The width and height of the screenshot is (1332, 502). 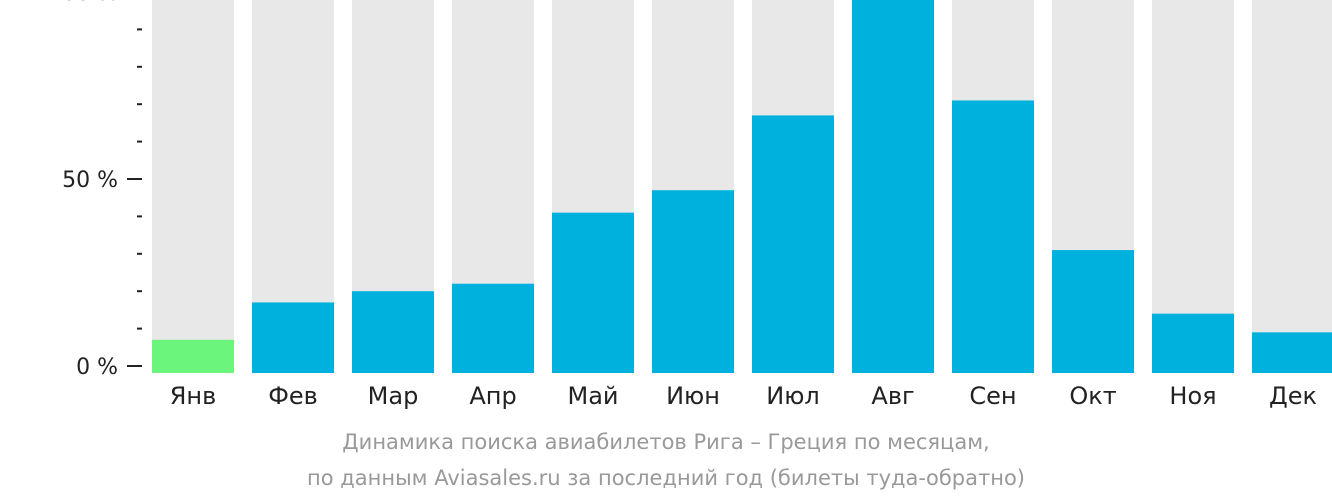 What do you see at coordinates (693, 396) in the screenshot?
I see `x-tick-label: Июн` at bounding box center [693, 396].